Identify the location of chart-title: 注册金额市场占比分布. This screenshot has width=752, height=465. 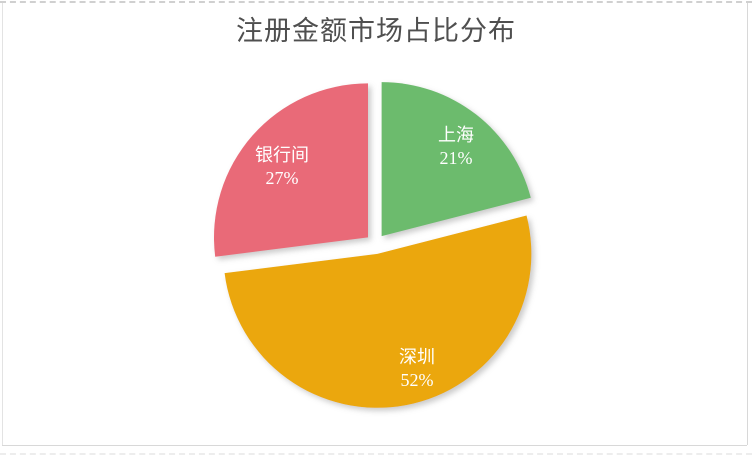
(376, 31).